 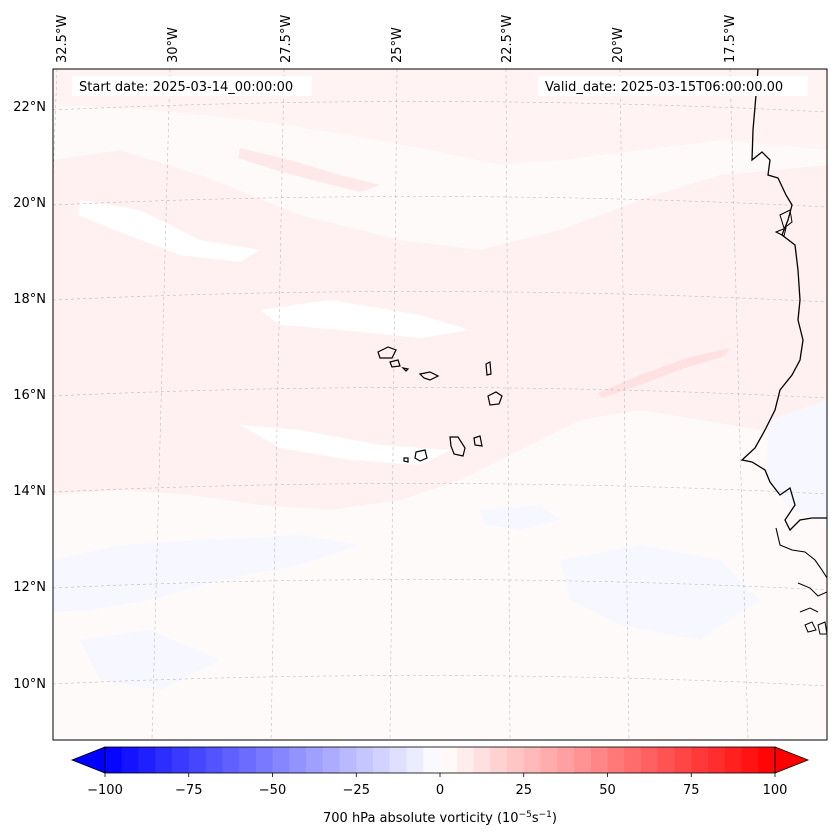 What do you see at coordinates (88, 760) in the screenshot?
I see `colorbar-min-extension` at bounding box center [88, 760].